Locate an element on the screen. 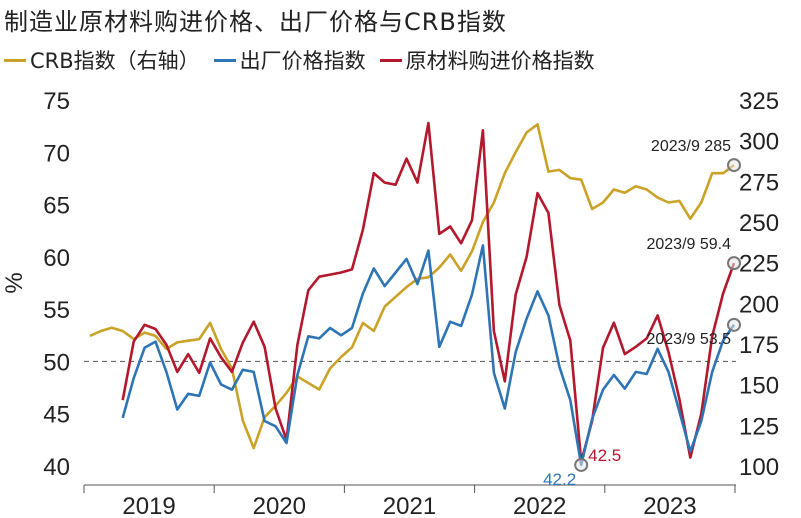 This screenshot has width=801, height=518. legend-label-output: 出厂价格指数 is located at coordinates (302, 61).